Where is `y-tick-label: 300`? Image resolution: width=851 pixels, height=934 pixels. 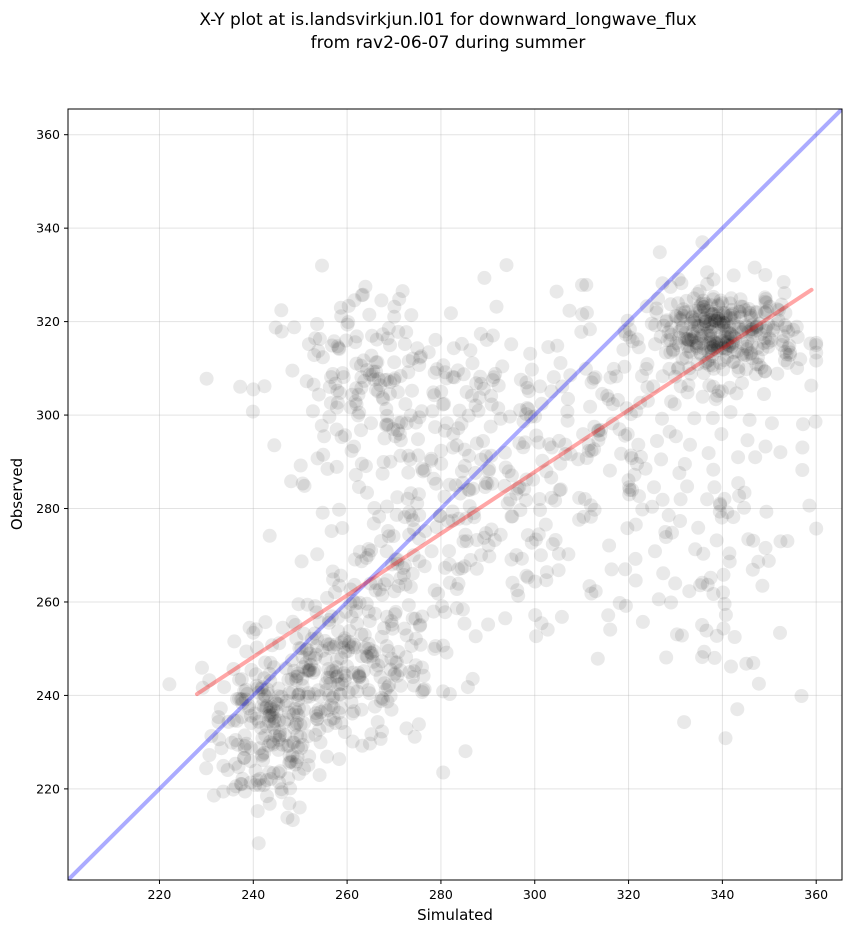 y-tick-label: 300 is located at coordinates (48, 415).